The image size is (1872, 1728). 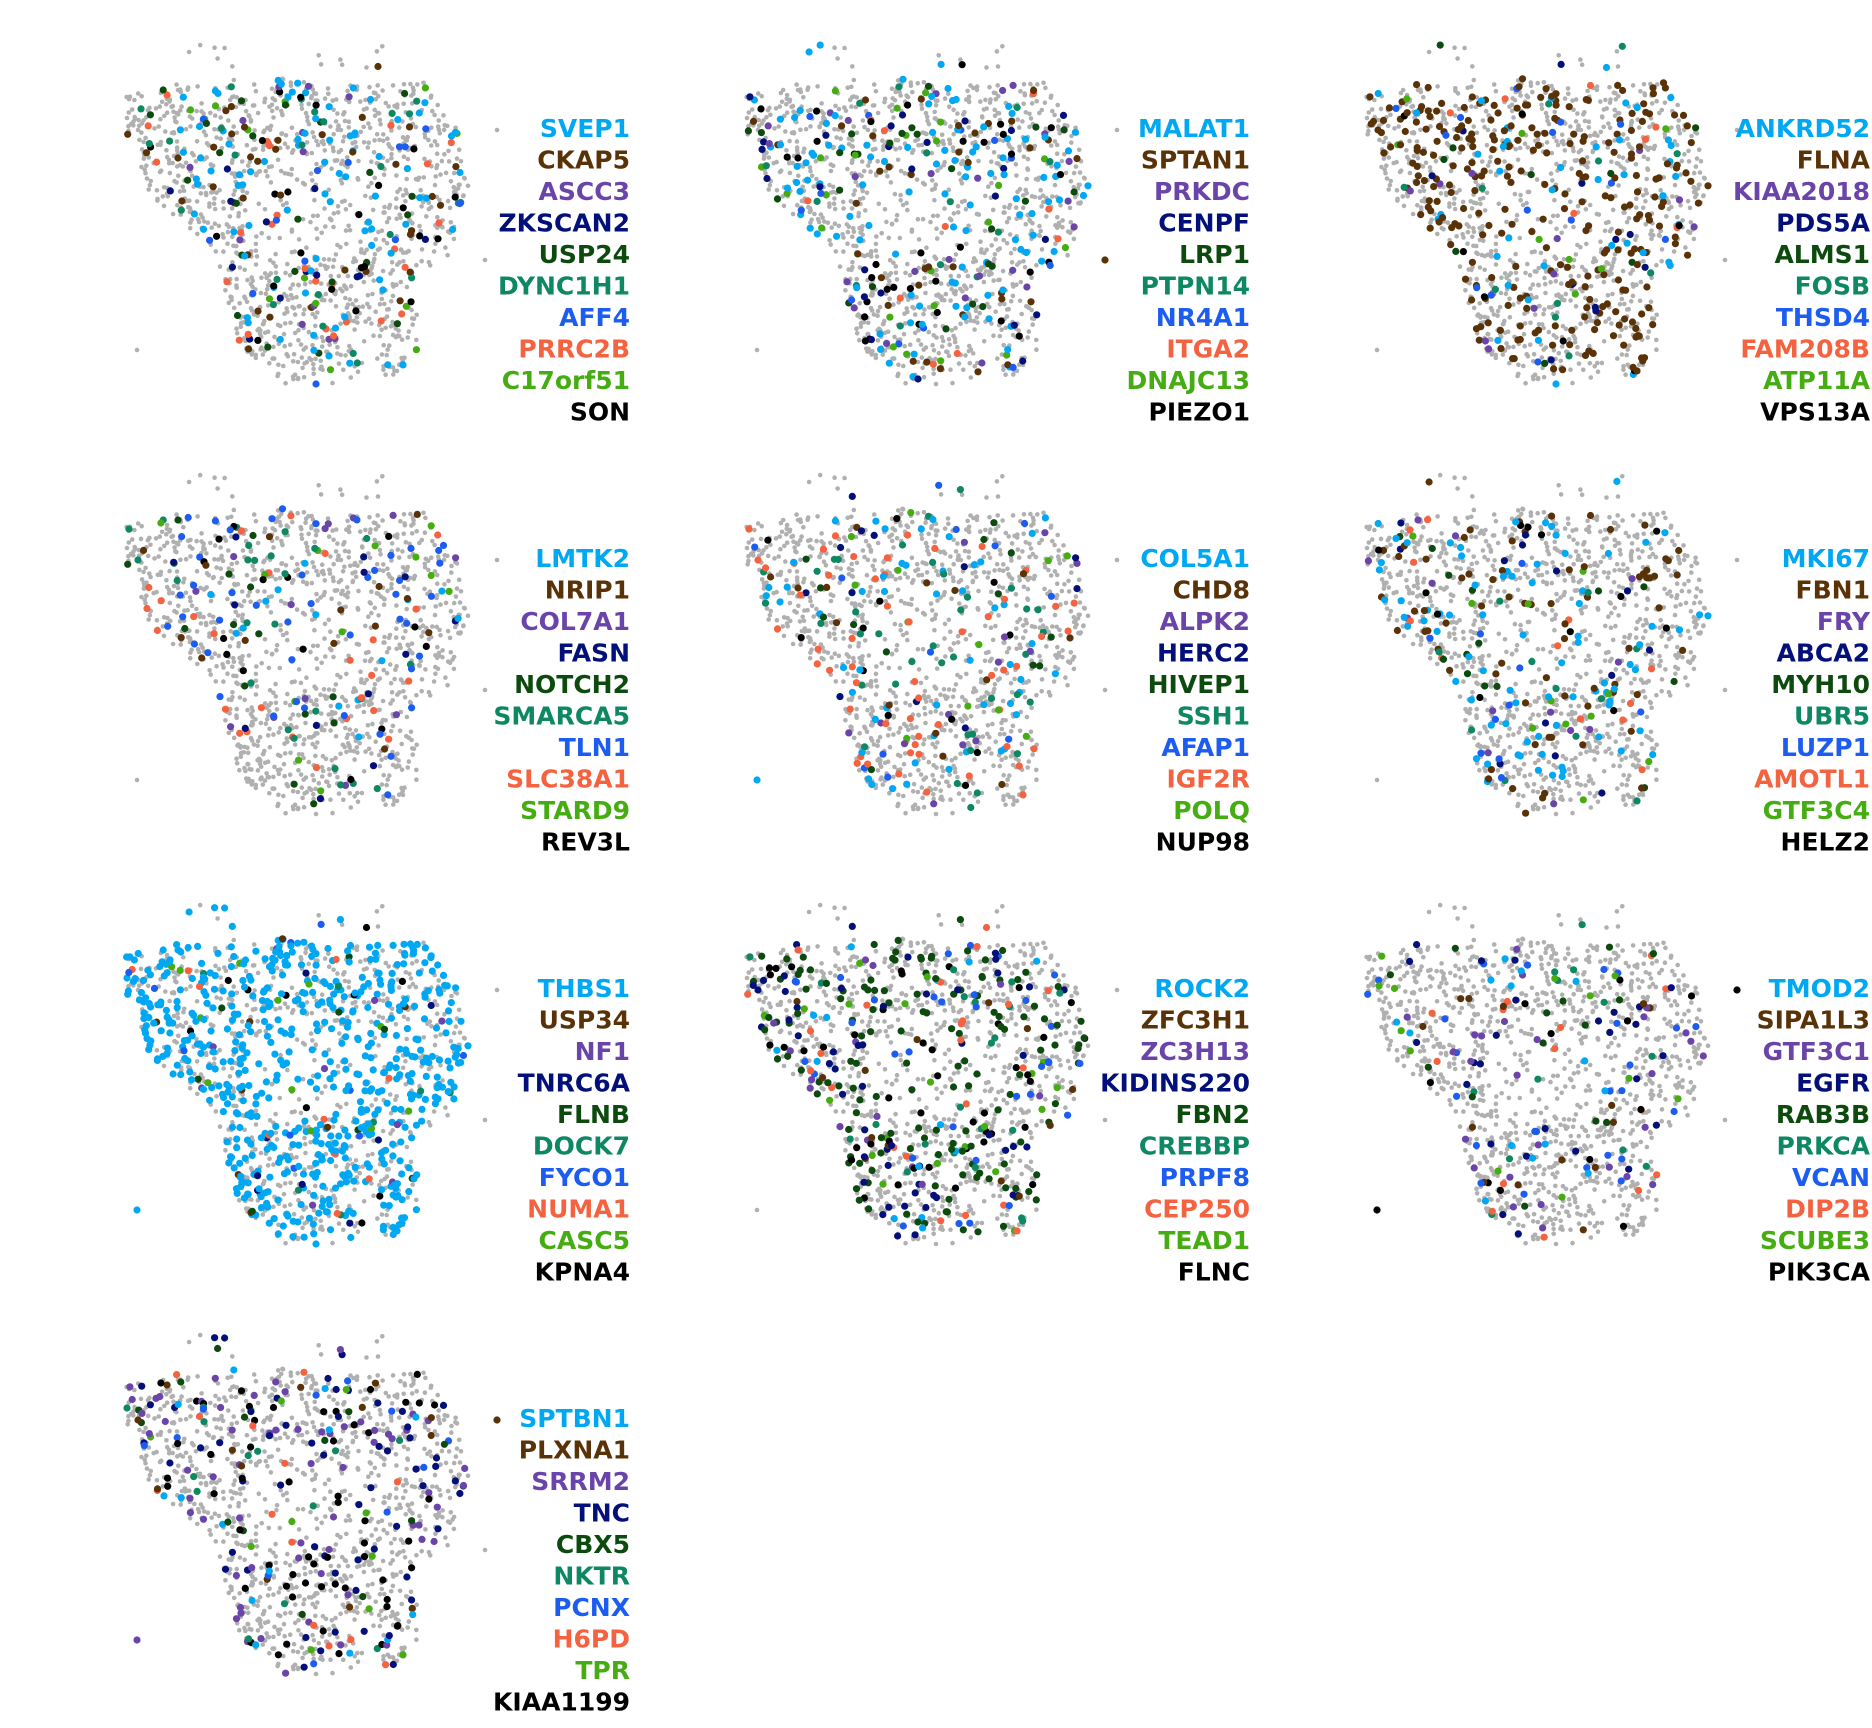 What do you see at coordinates (940, 264) in the screenshot?
I see `gene-spot-ptpn14` at bounding box center [940, 264].